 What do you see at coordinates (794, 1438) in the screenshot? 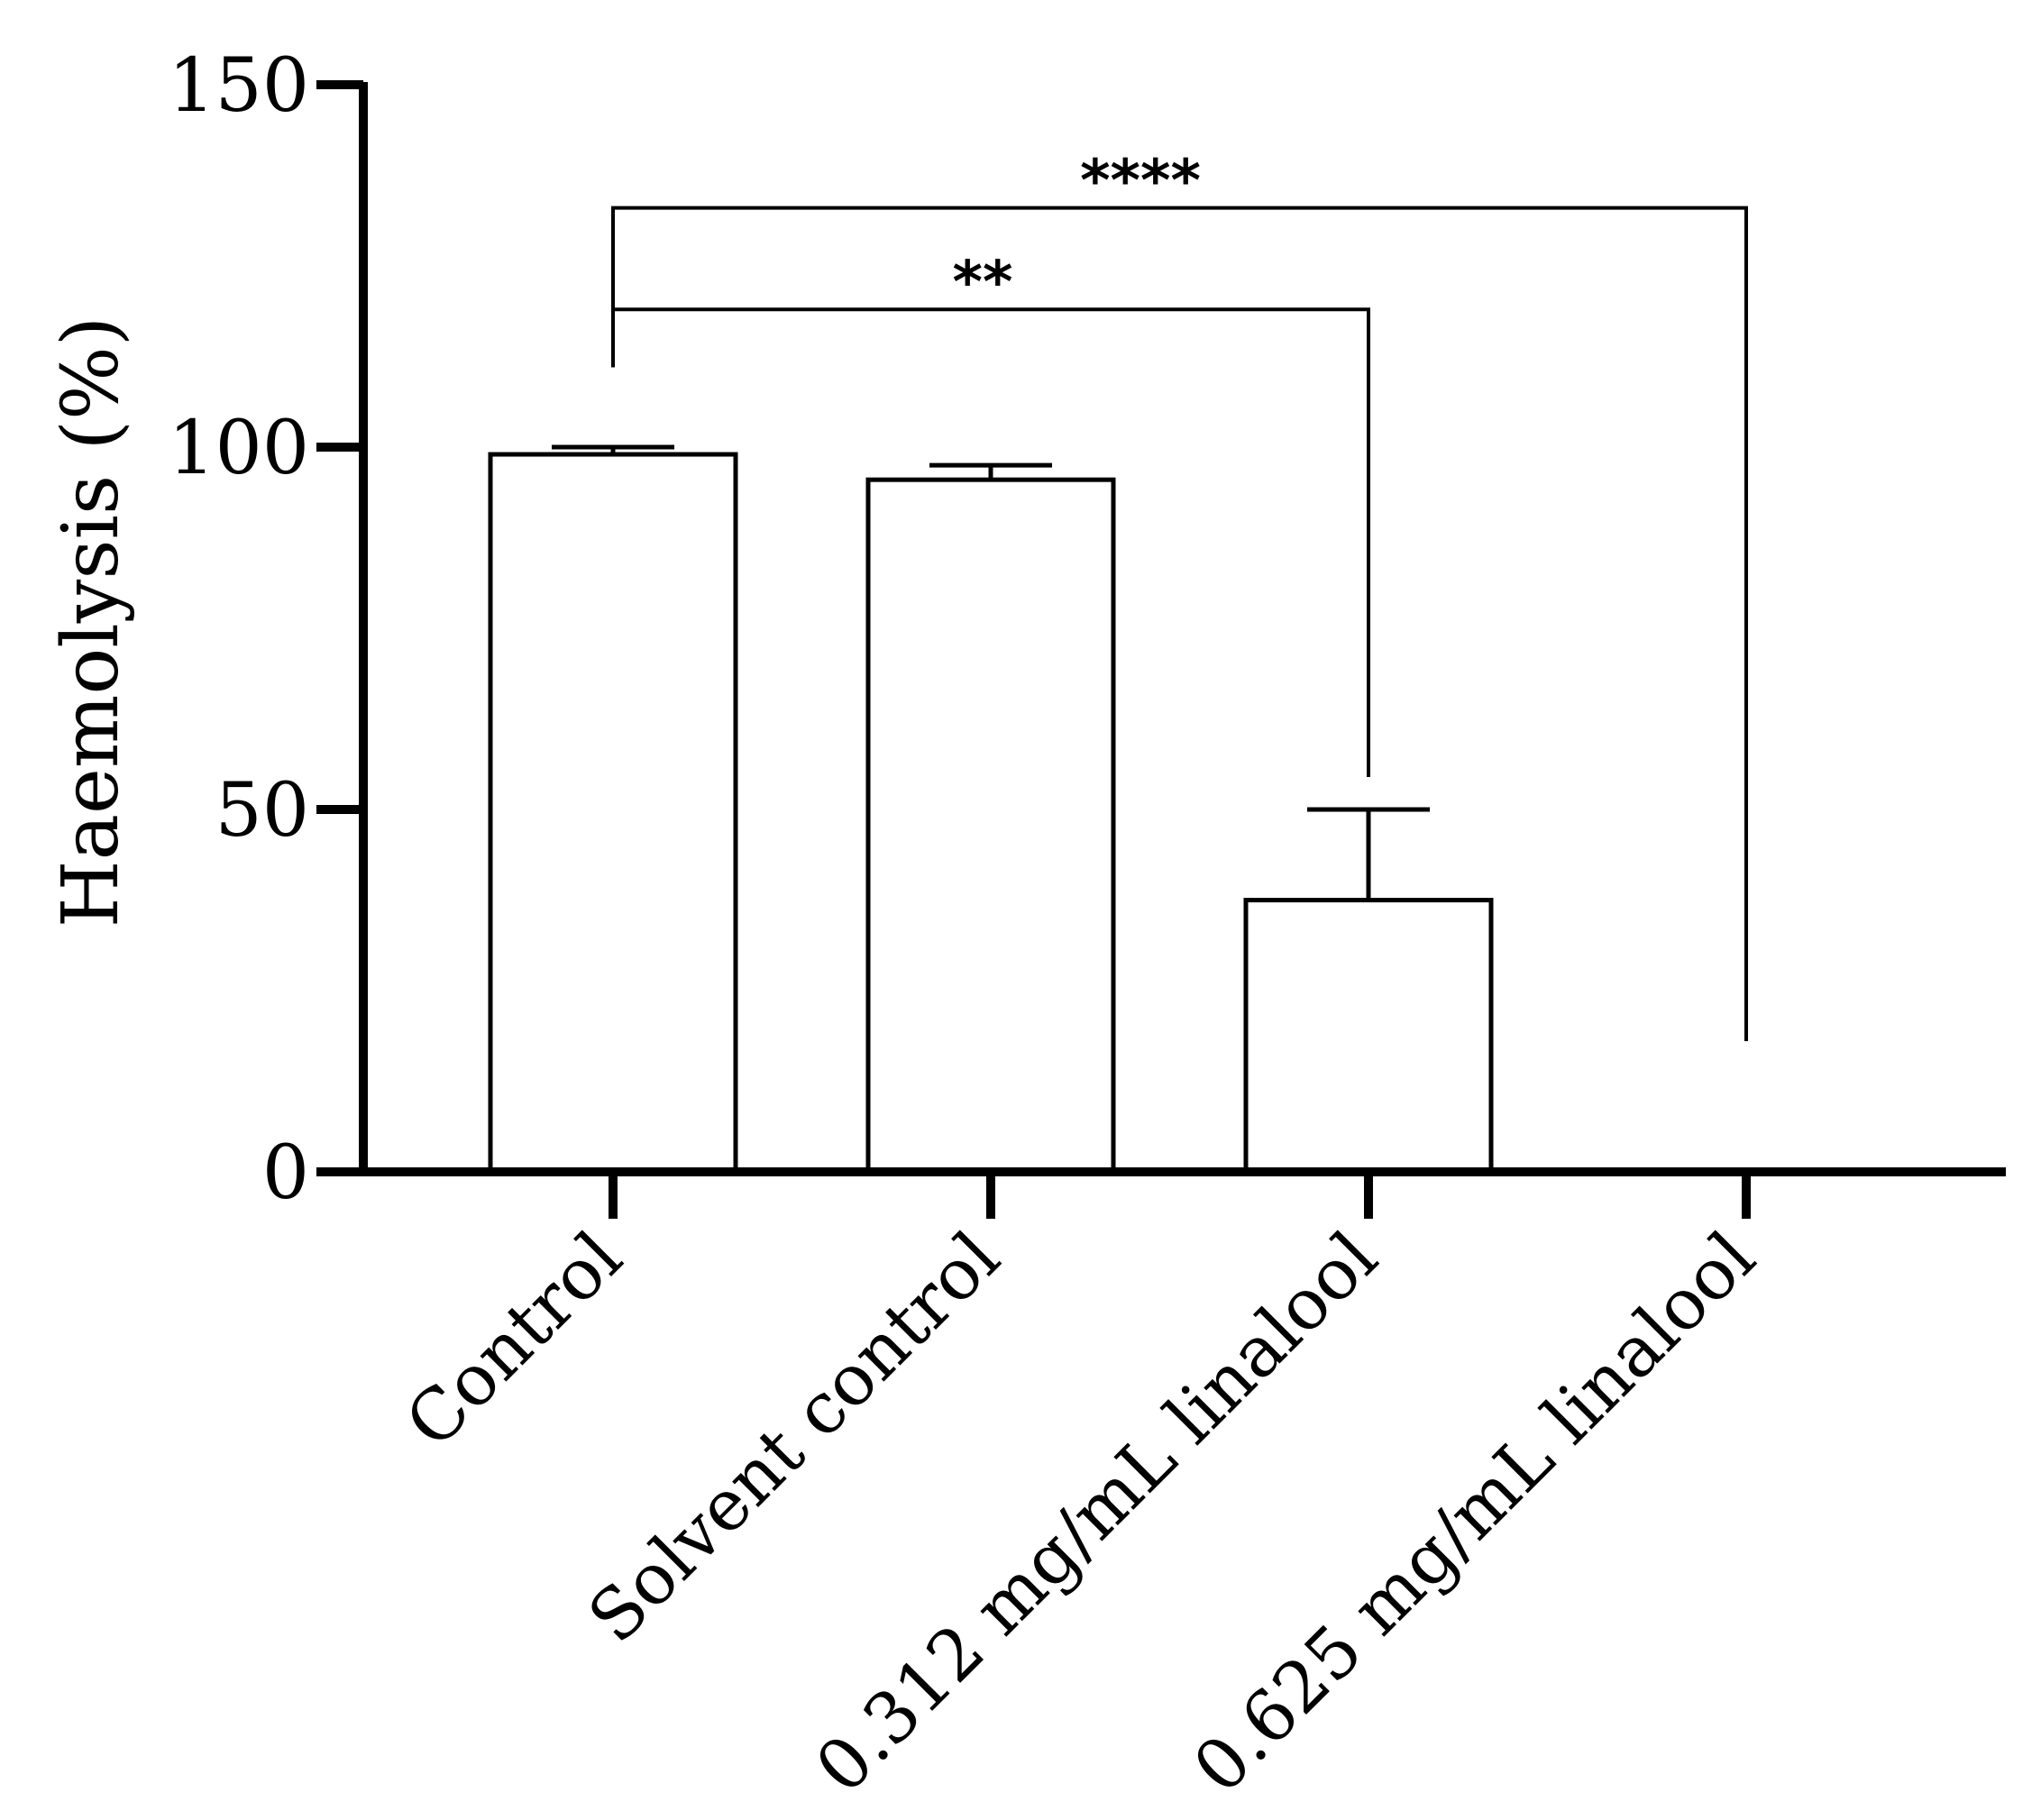
I see `x-tick-label: Solvent control` at bounding box center [794, 1438].